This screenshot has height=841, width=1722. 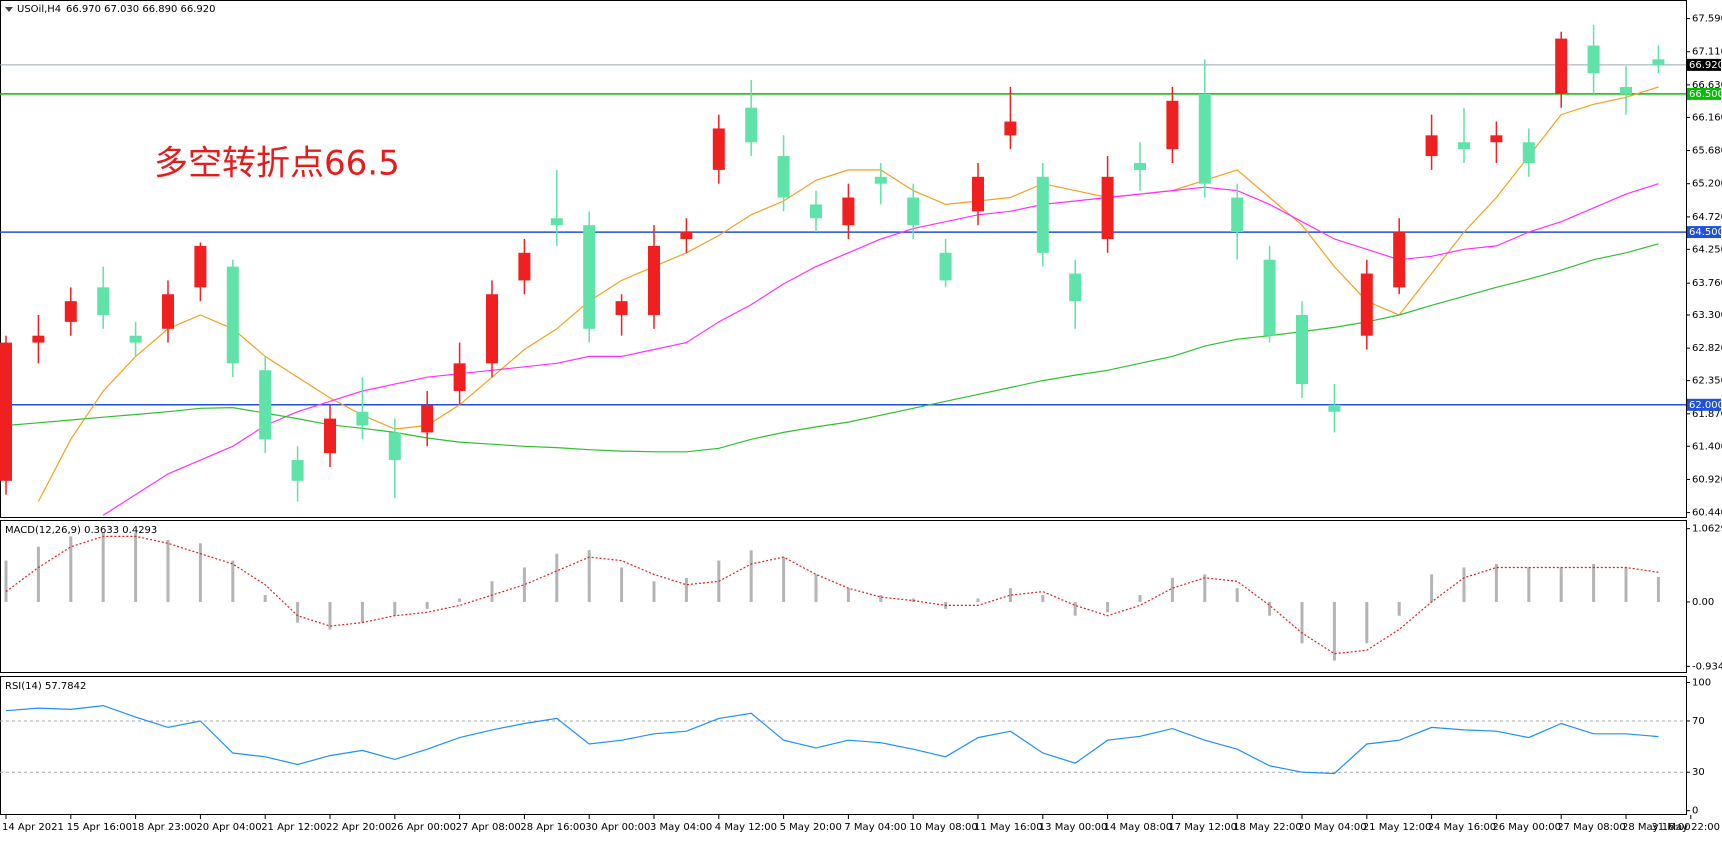 What do you see at coordinates (45, 686) in the screenshot?
I see `rsi-title: RSI(14) 57.7842` at bounding box center [45, 686].